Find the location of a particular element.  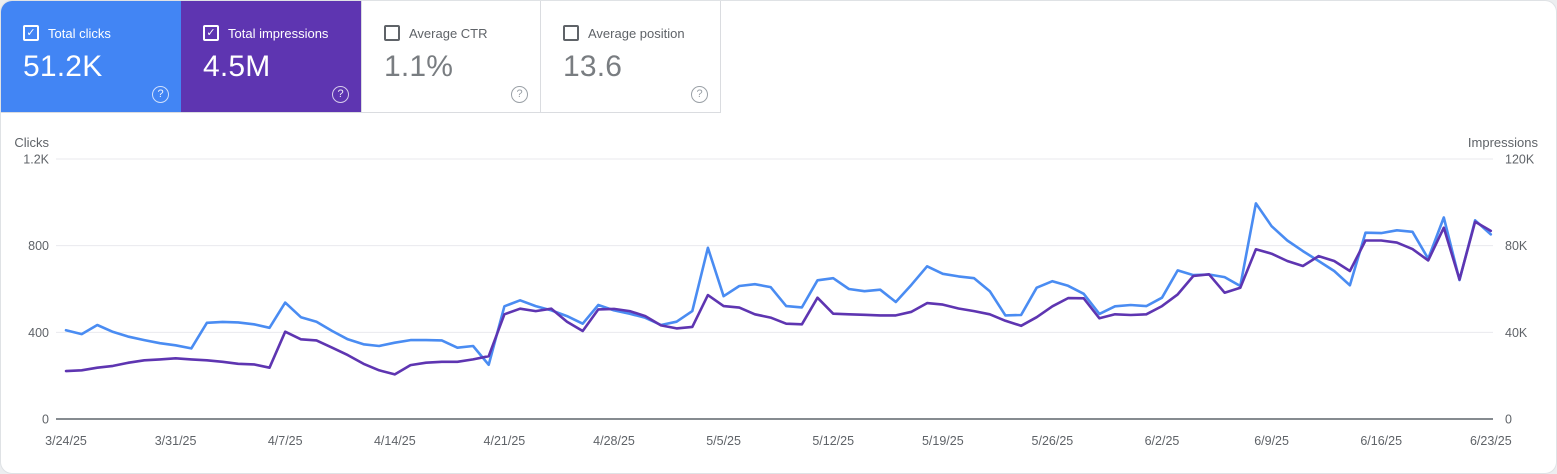

right-axis-tick: 80K is located at coordinates (1516, 246).